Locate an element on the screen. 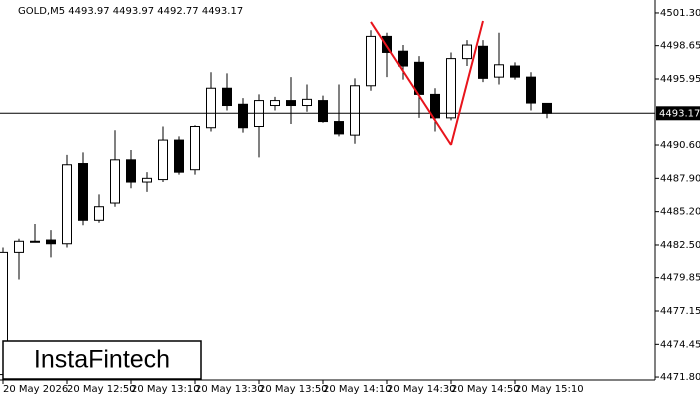 The width and height of the screenshot is (700, 404). y-tick-label: 4474.45 is located at coordinates (680, 344).